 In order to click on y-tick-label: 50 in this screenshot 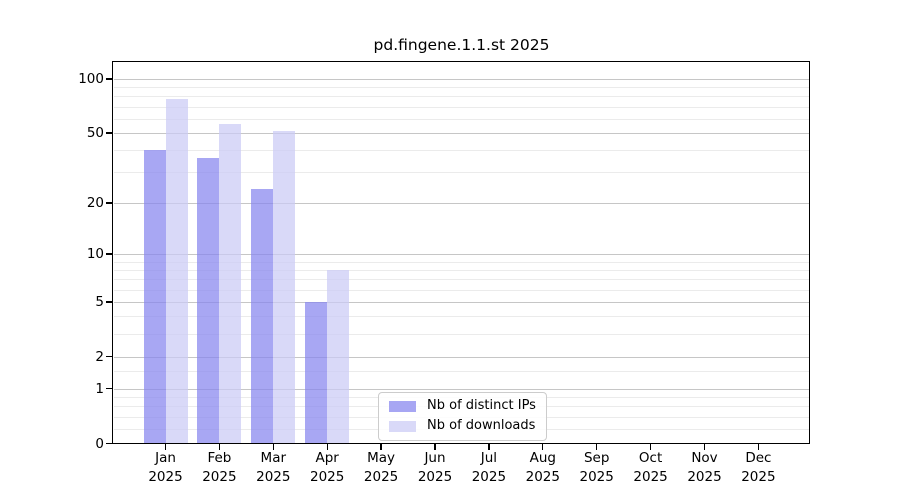, I will do `click(95, 132)`.